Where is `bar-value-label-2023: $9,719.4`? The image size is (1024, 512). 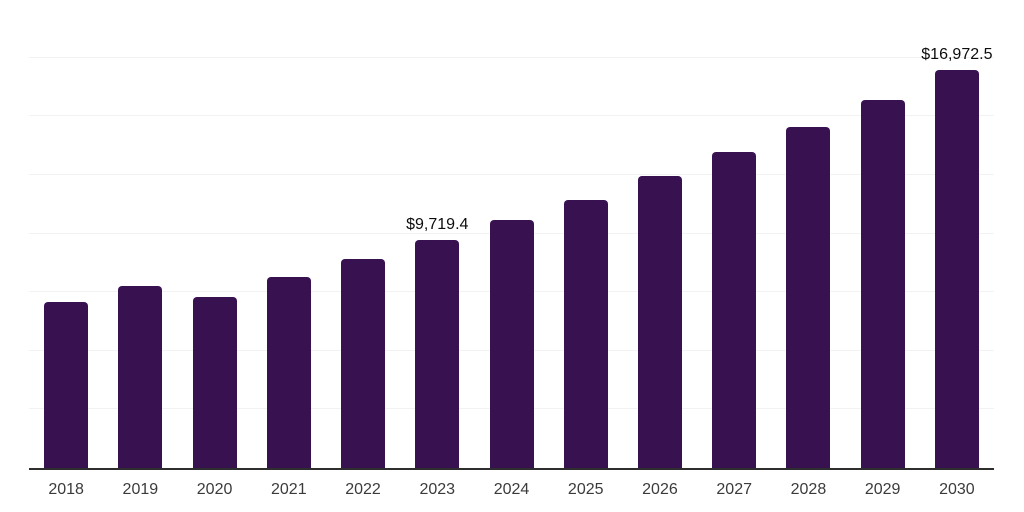
bar-value-label-2023: $9,719.4 is located at coordinates (437, 224).